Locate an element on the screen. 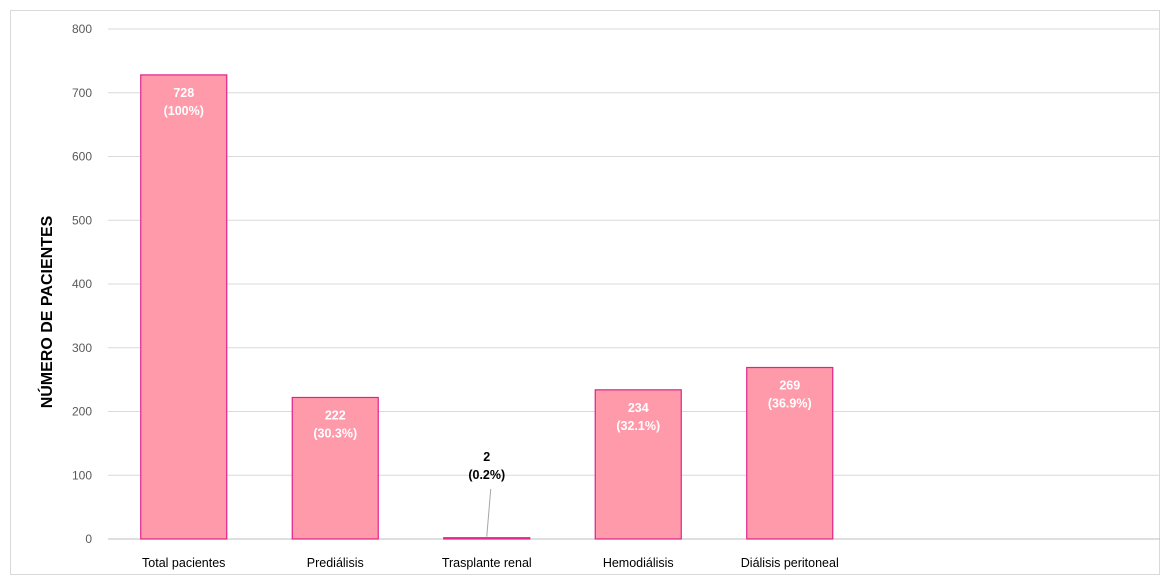 This screenshot has height=577, width=1172. y-axis-label: NÚMERO DE PACIENTES is located at coordinates (46, 311).